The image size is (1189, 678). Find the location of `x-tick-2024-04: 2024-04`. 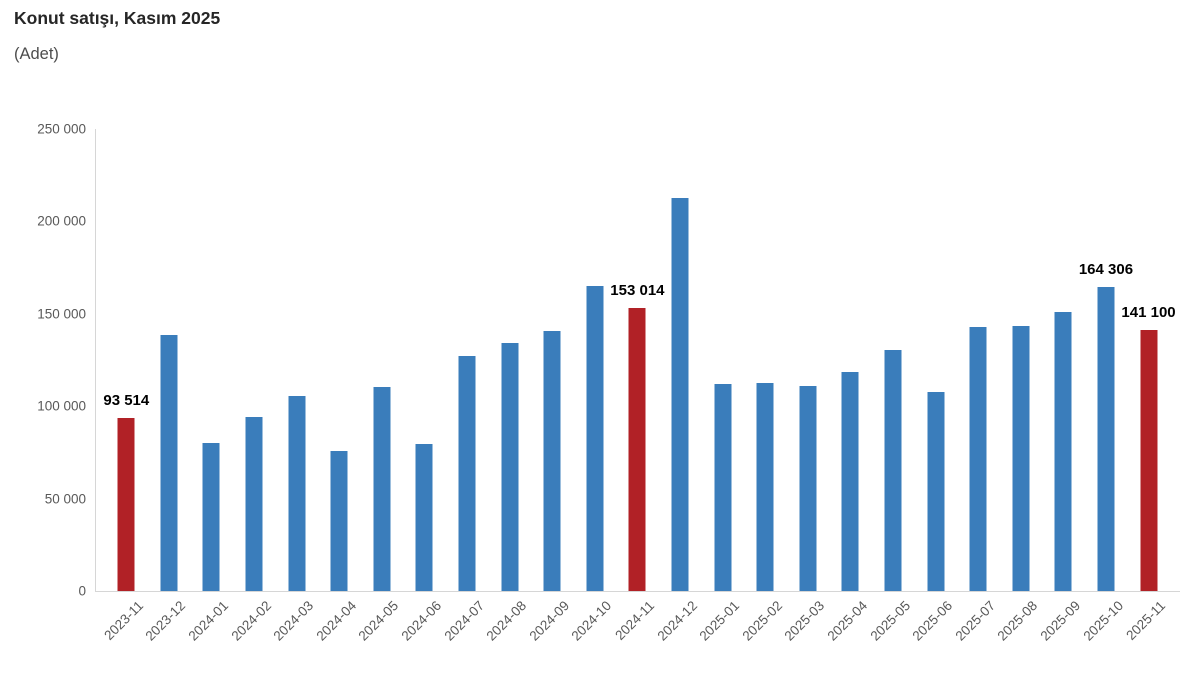

x-tick-2024-04: 2024-04 is located at coordinates (336, 621).